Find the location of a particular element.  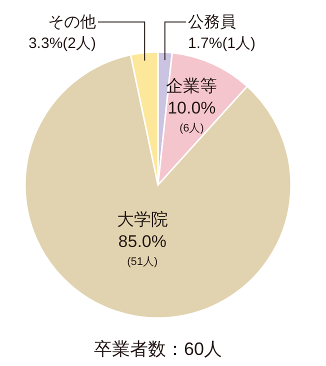

title: 卒業者数：60人 is located at coordinates (158, 349).